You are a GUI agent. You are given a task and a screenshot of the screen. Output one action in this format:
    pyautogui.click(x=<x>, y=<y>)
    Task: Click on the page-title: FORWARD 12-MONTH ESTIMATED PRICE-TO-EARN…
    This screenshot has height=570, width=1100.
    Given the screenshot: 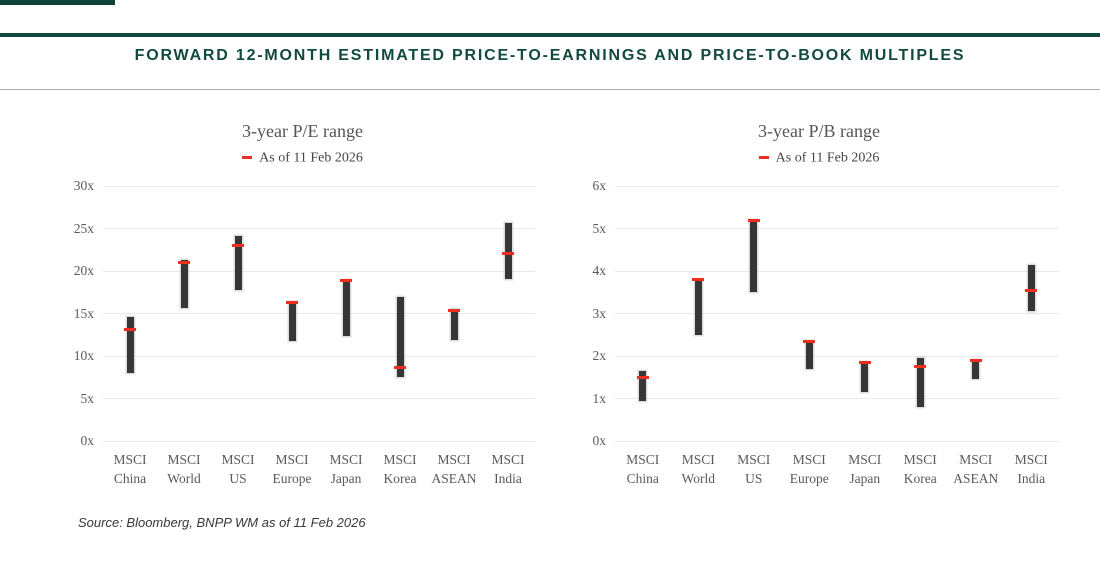 What is the action you would take?
    pyautogui.click(x=550, y=55)
    